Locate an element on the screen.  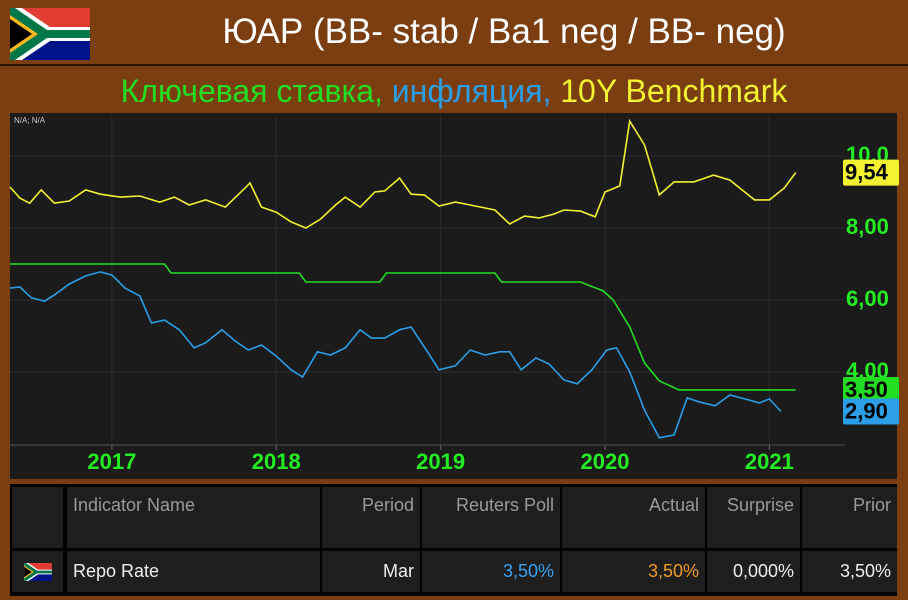
table-cell: Indicator Name is located at coordinates (193, 517).